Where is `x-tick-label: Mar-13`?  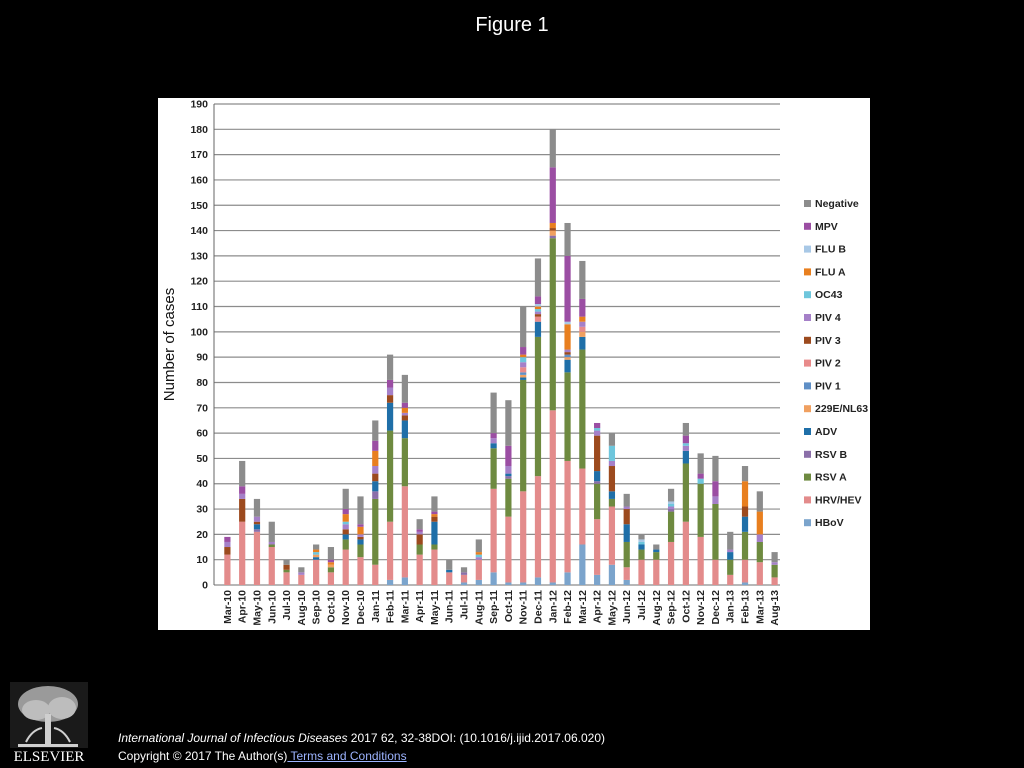 x-tick-label: Mar-13 is located at coordinates (760, 607).